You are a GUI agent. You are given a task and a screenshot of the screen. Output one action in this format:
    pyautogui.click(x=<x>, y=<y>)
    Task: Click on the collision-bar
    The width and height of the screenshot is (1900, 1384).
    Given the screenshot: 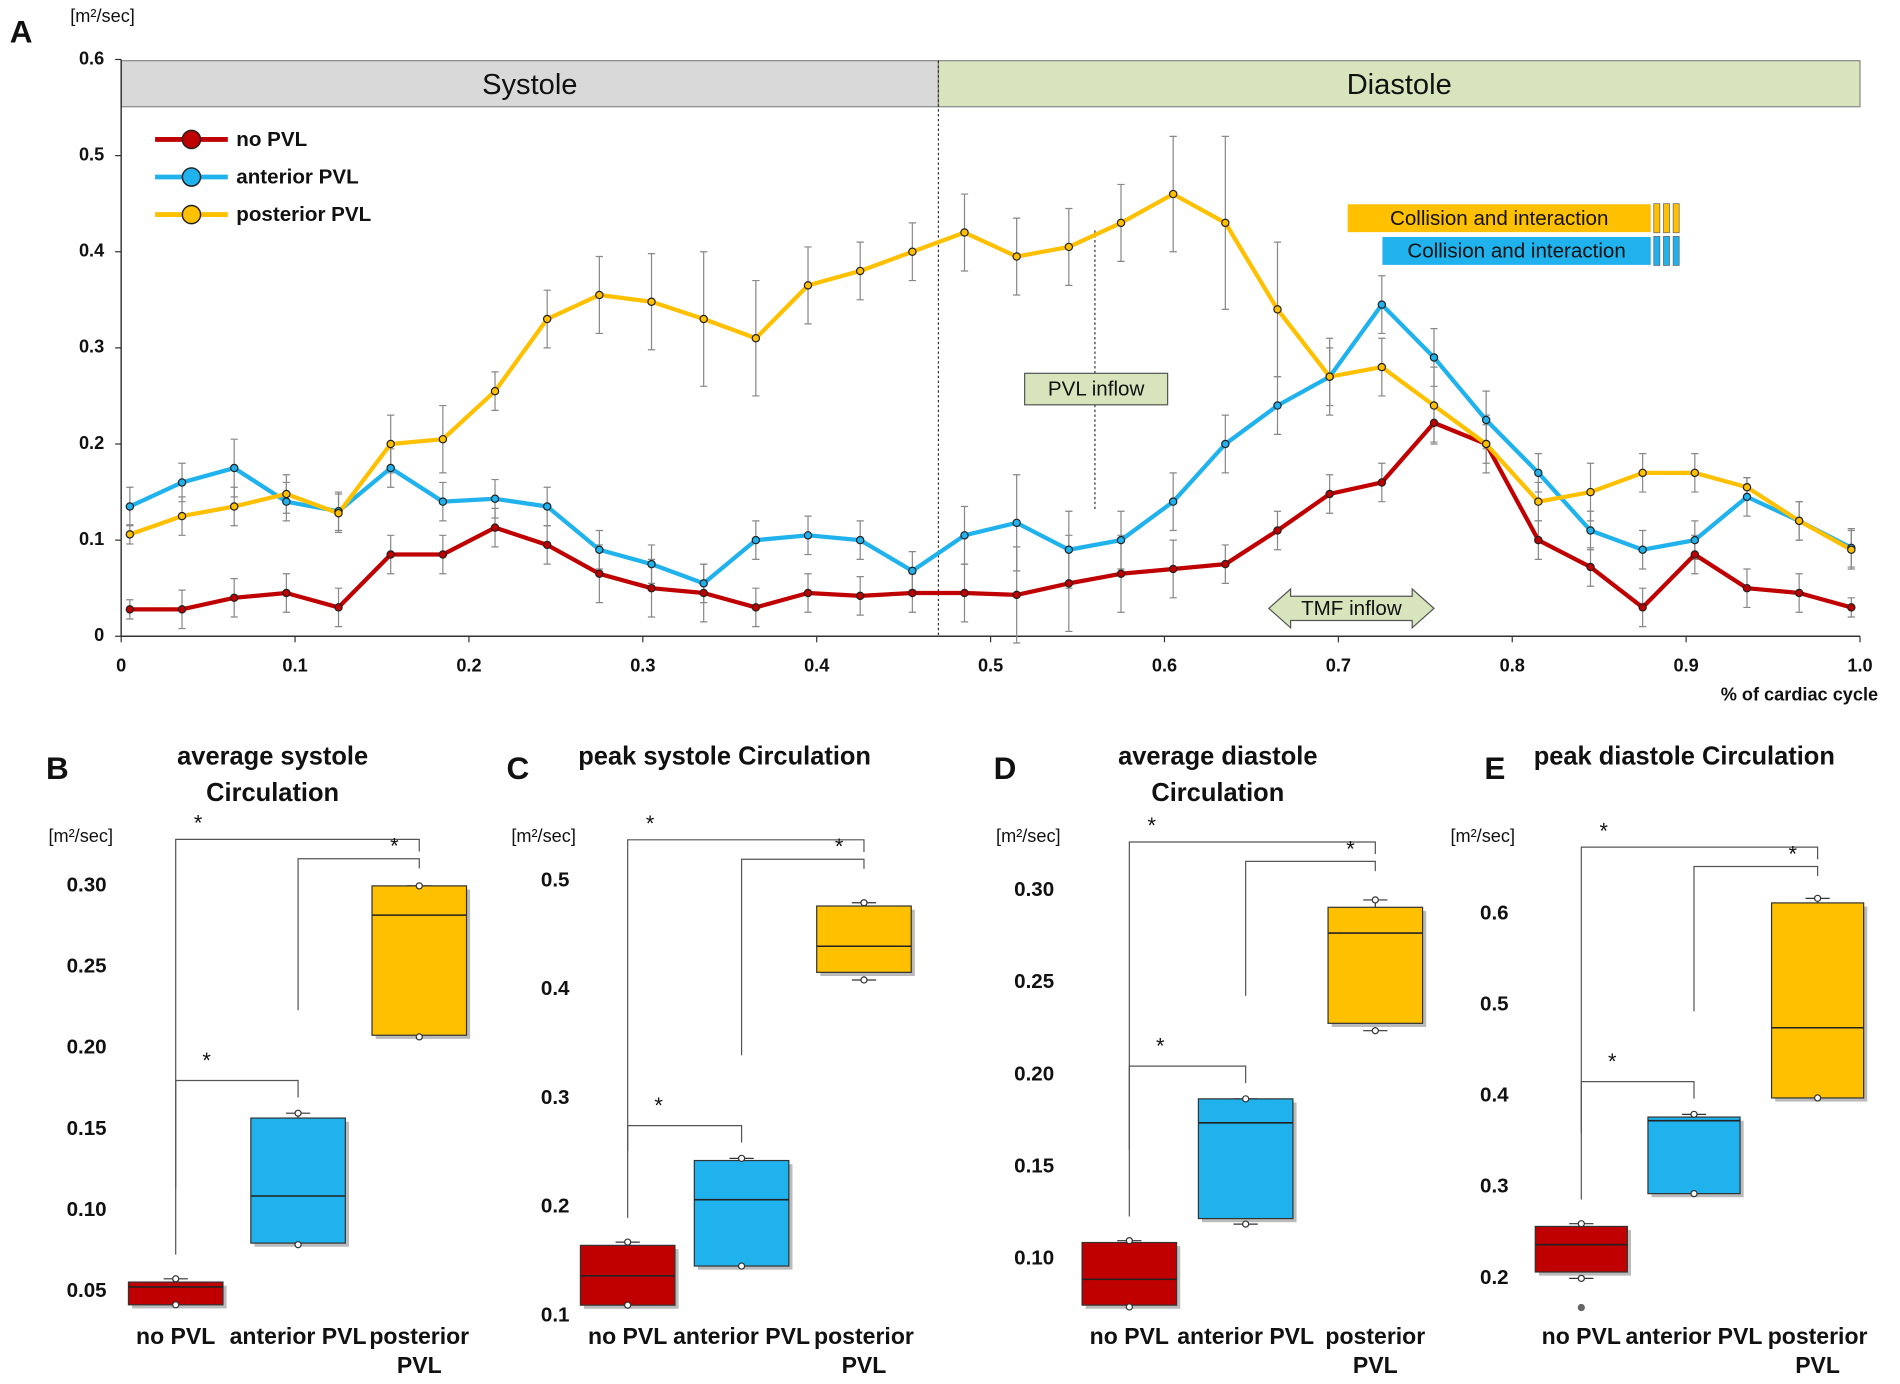 What is the action you would take?
    pyautogui.click(x=1516, y=251)
    